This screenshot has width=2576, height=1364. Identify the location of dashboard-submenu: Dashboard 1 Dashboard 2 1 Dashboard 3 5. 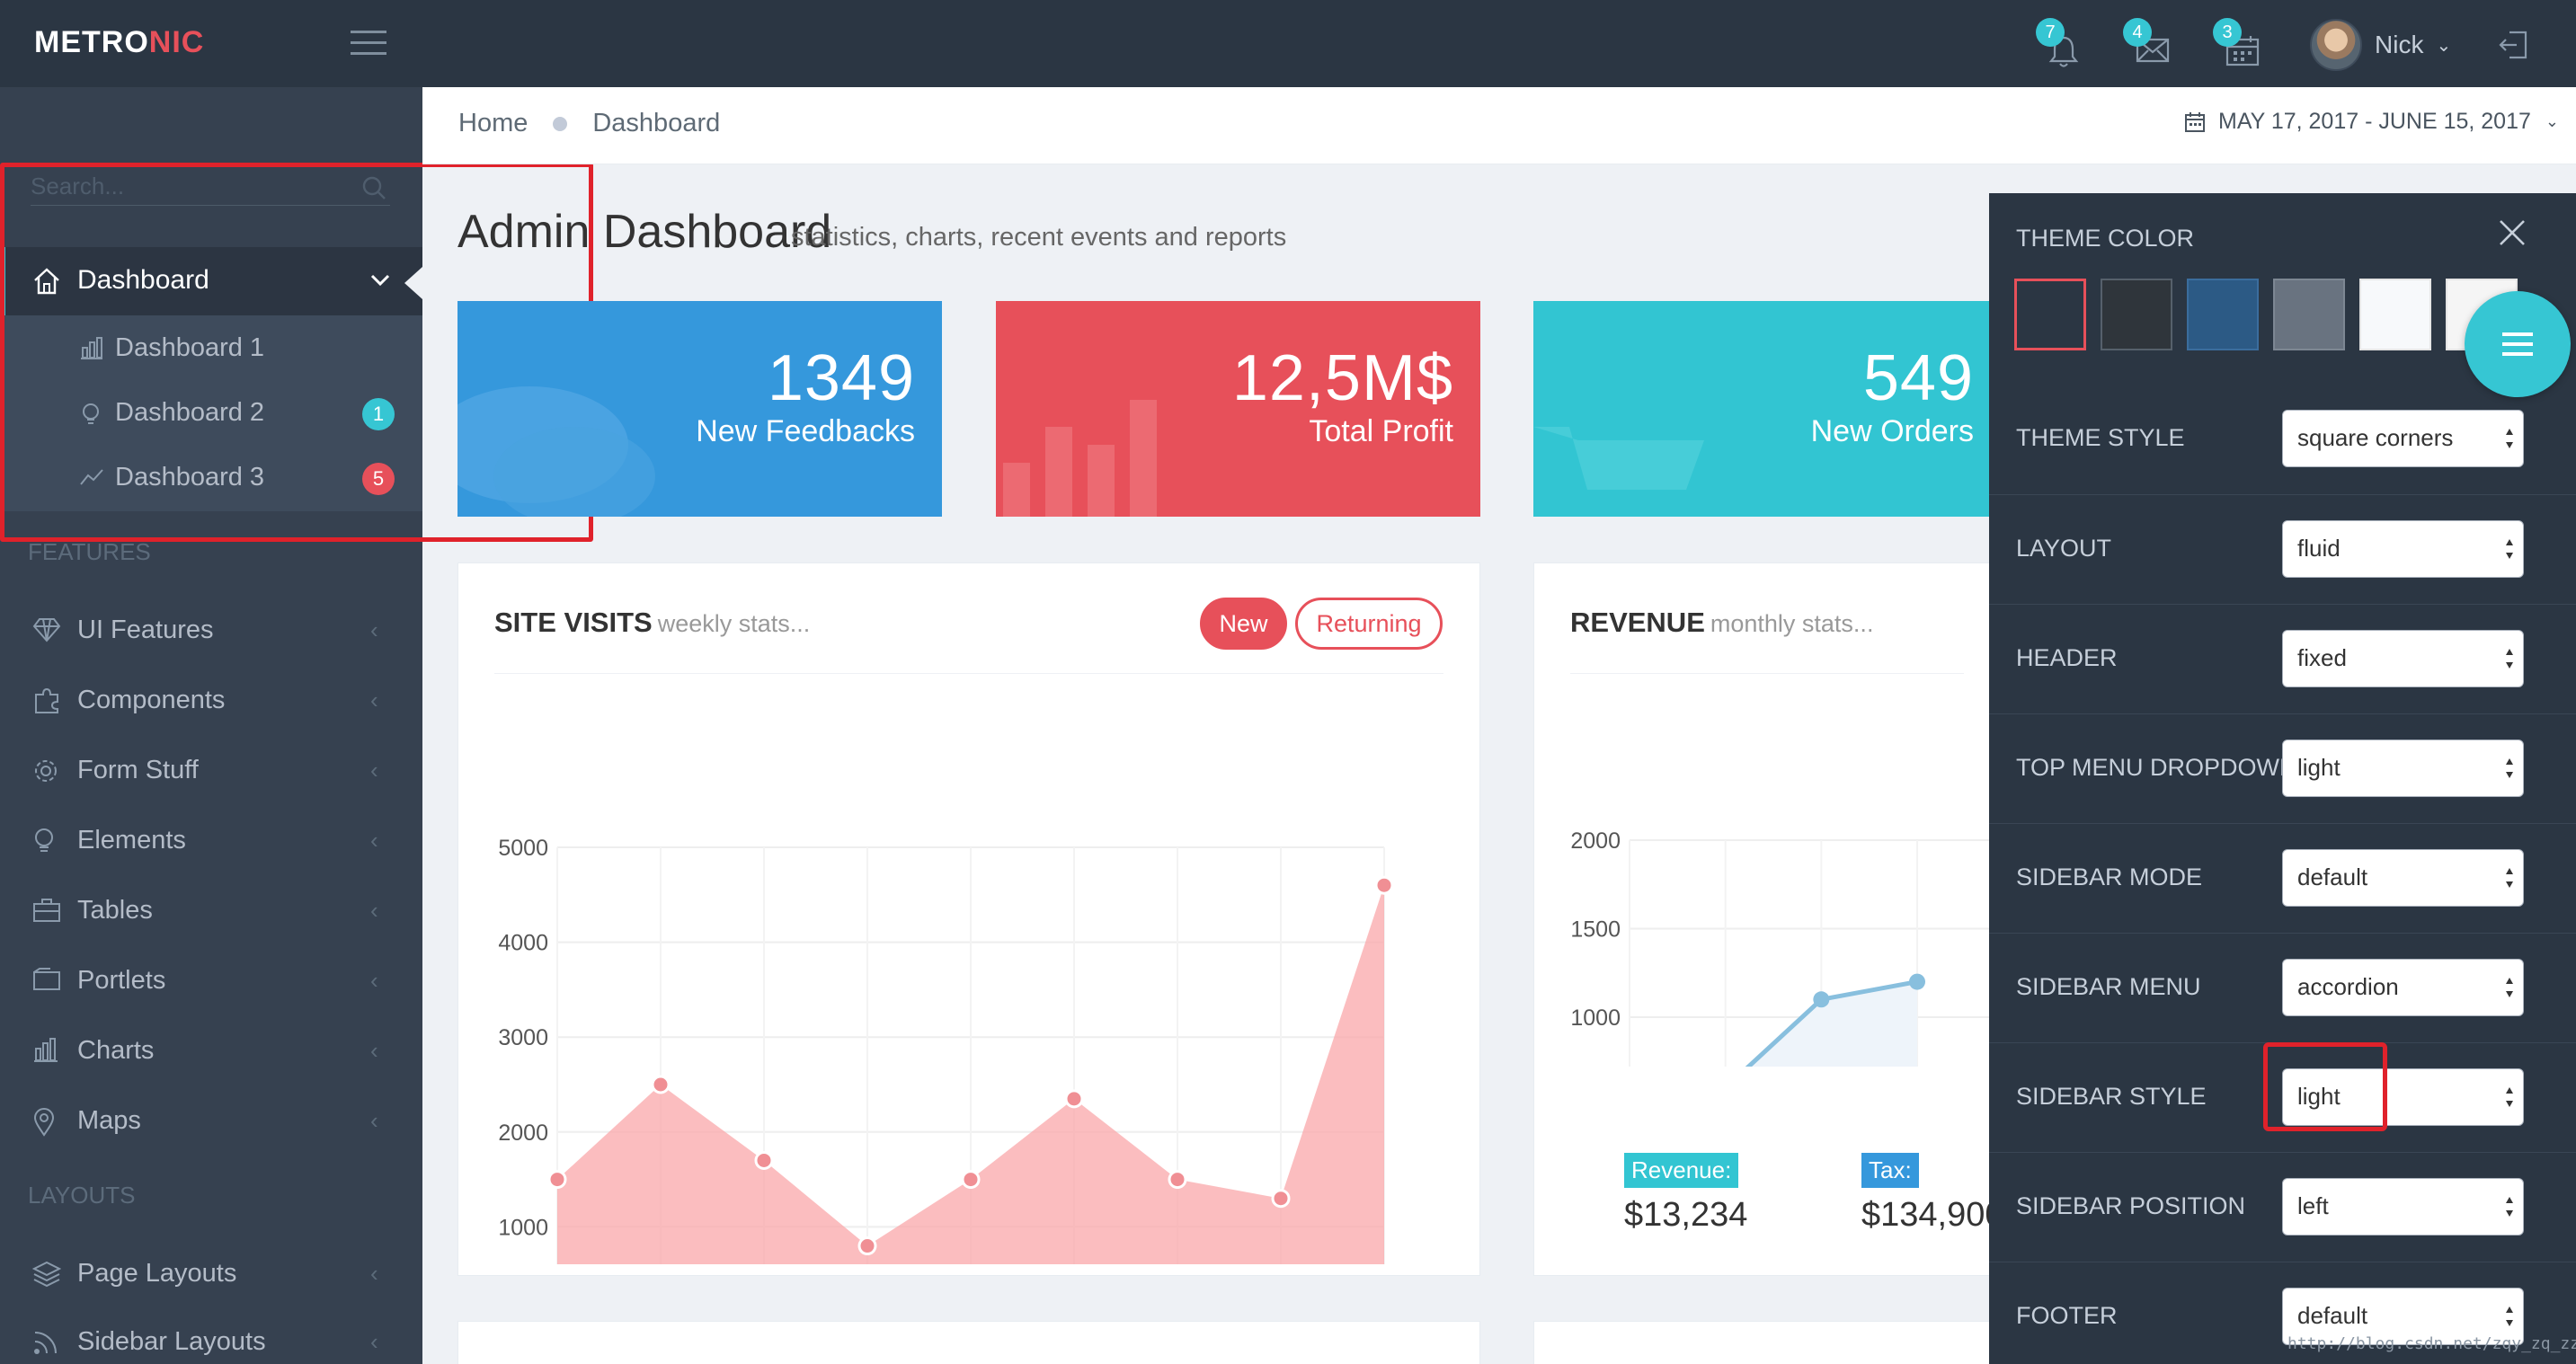
(211, 413).